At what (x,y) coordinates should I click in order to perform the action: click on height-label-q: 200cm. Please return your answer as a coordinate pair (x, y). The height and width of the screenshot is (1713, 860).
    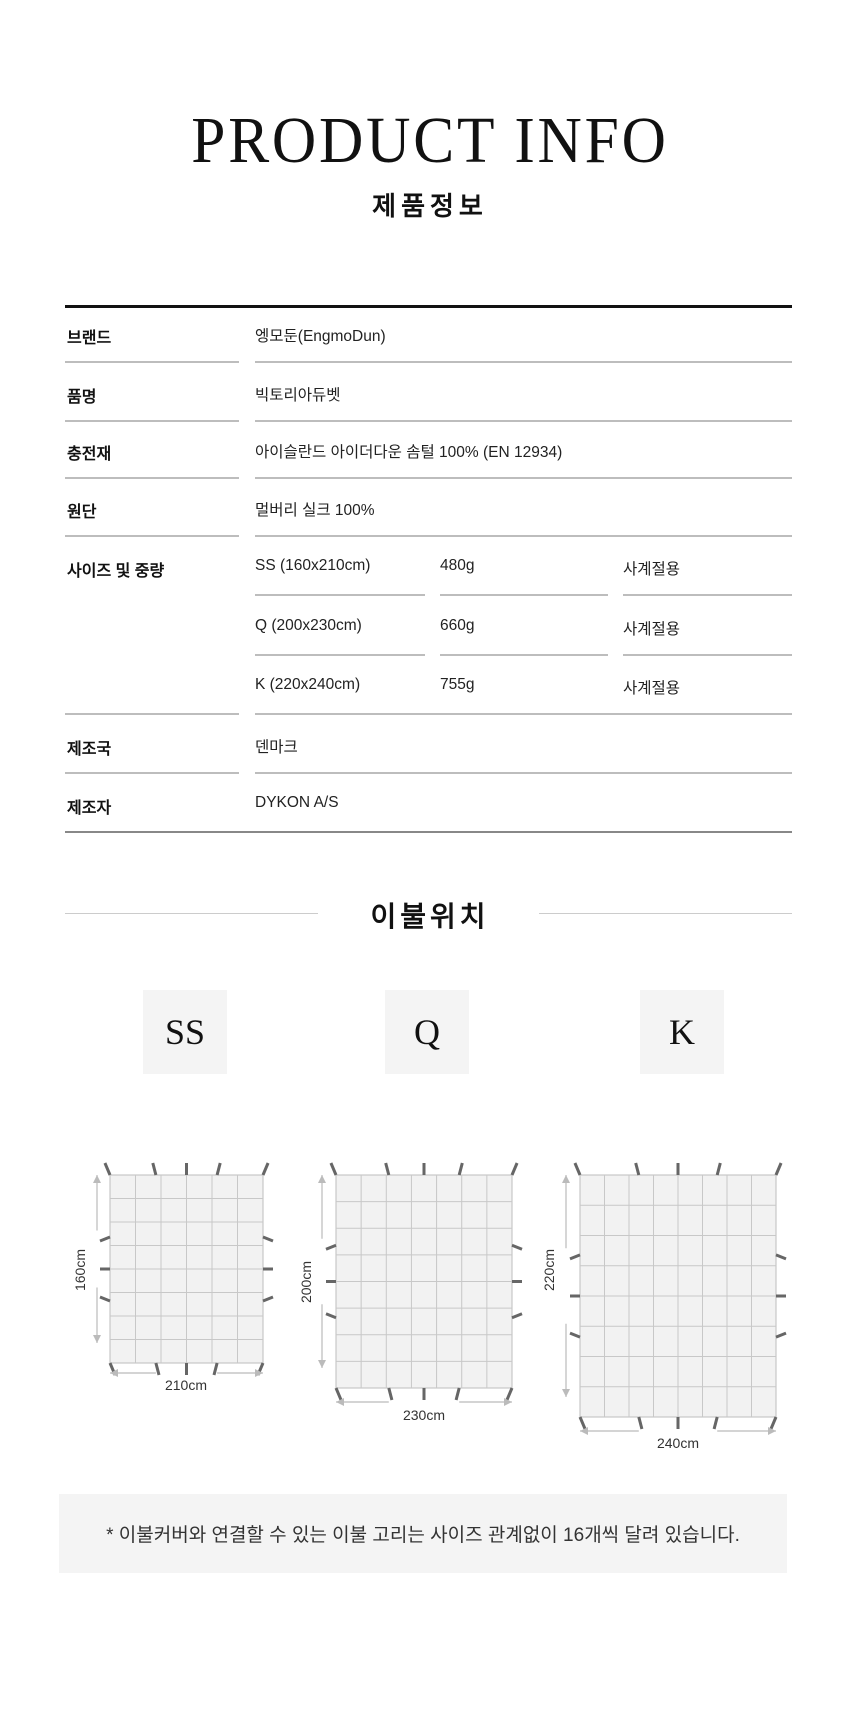
    Looking at the image, I should click on (306, 1282).